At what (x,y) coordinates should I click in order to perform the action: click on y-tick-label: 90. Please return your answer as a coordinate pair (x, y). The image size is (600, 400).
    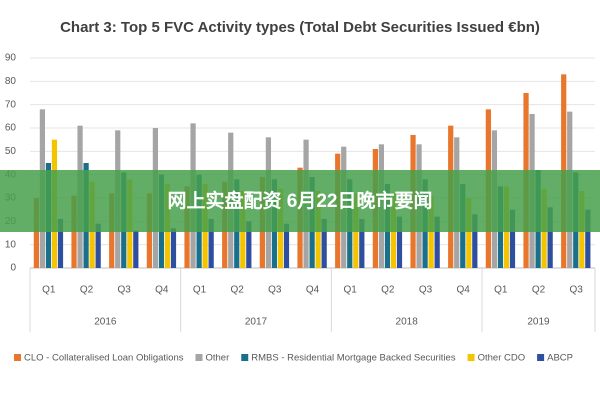
    Looking at the image, I should click on (11, 58).